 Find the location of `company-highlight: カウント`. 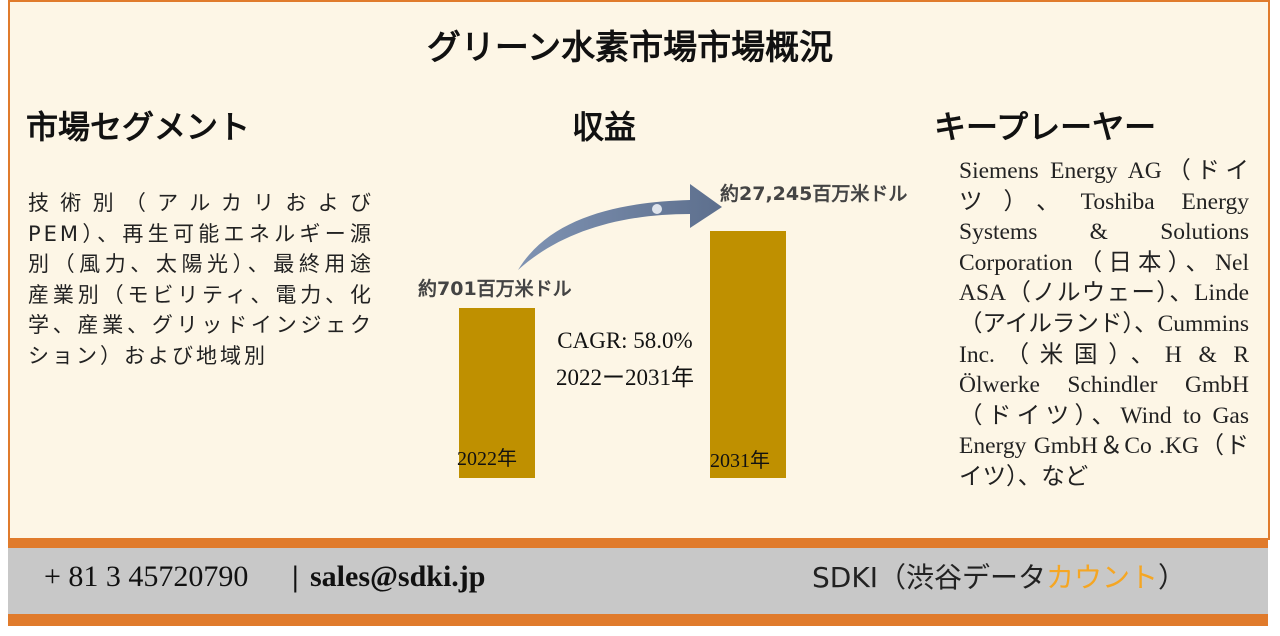

company-highlight: カウント is located at coordinates (1101, 577).